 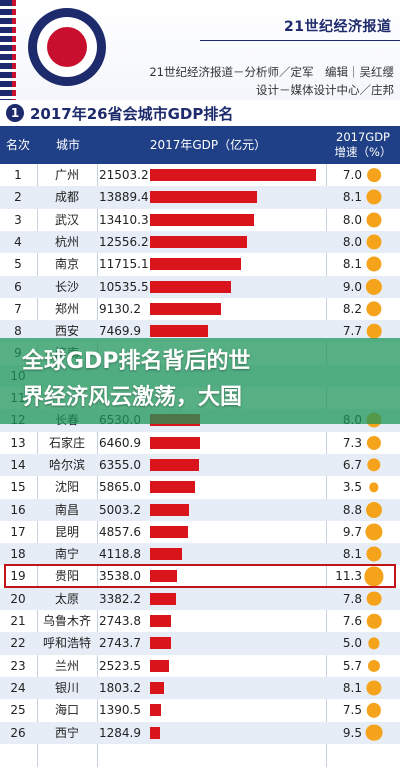 I want to click on rank-cell: 19, so click(x=18, y=576).